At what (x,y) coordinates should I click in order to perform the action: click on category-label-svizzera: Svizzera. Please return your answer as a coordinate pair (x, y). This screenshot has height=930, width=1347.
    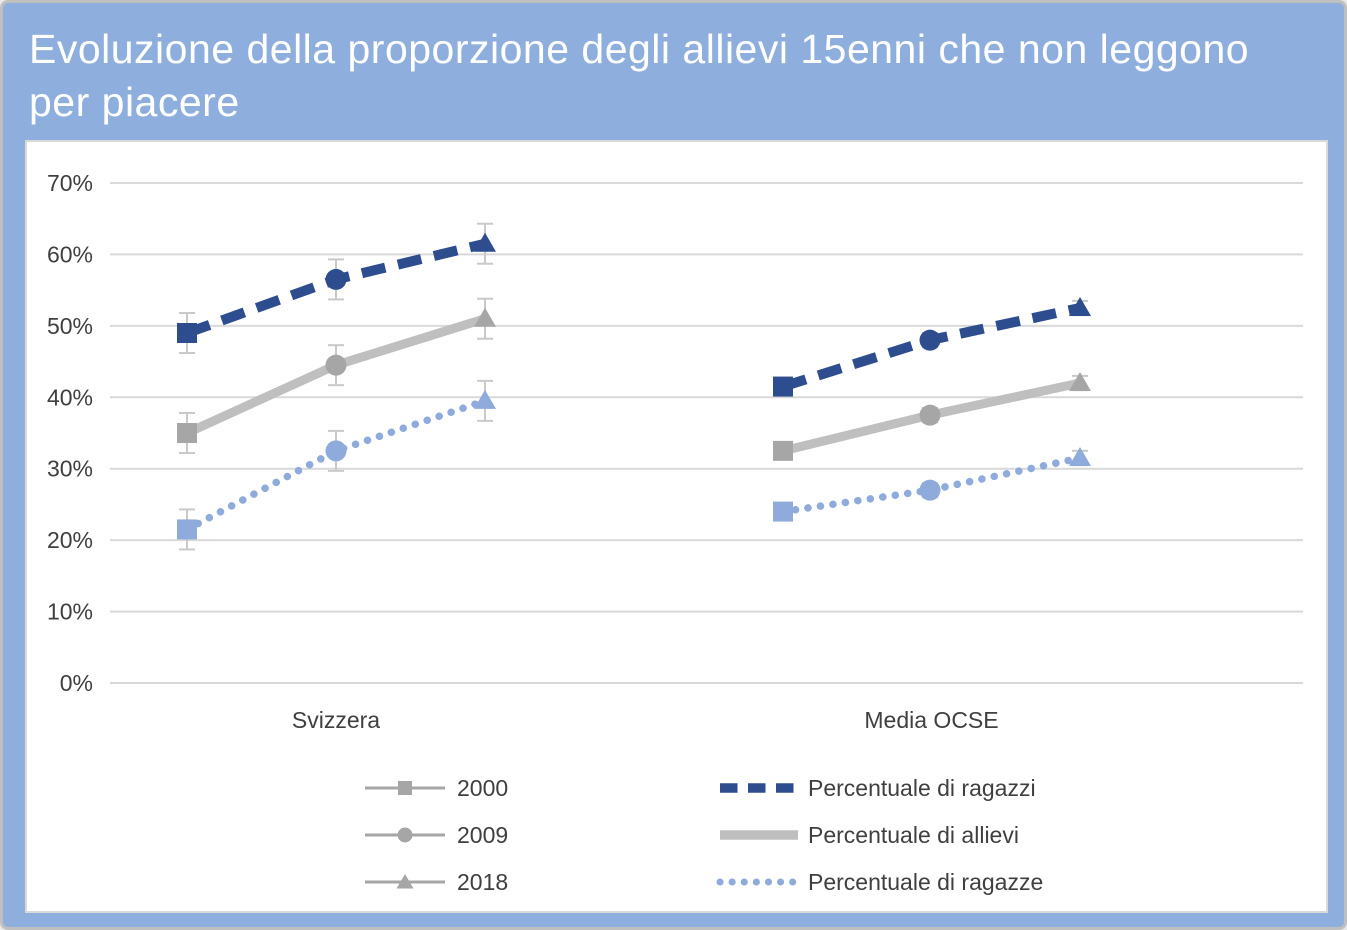
    Looking at the image, I should click on (336, 720).